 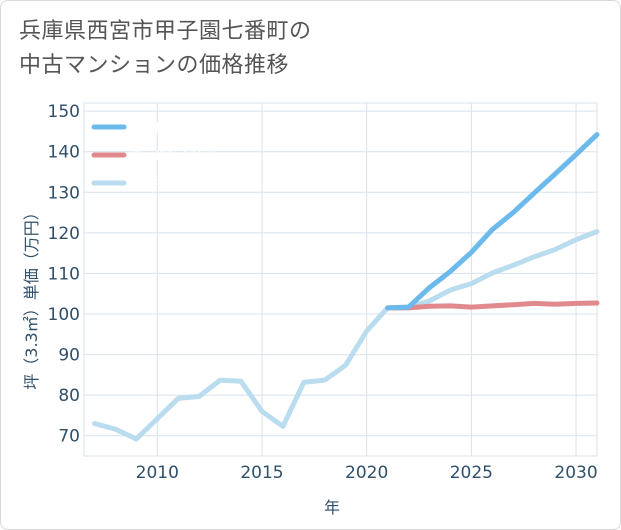 I want to click on y-axis-title: 坪（3.3㎡）単価（万円）, so click(x=31, y=296).